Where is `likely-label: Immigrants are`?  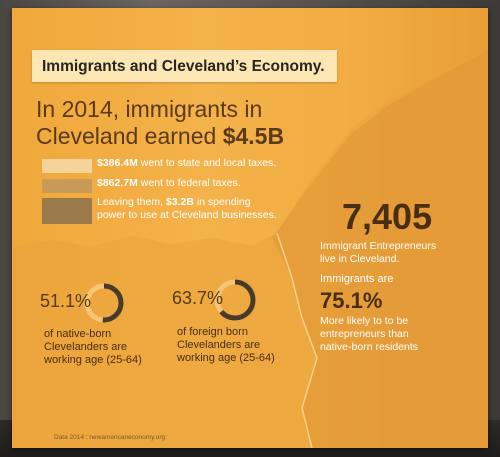
likely-label: Immigrants are is located at coordinates (357, 279).